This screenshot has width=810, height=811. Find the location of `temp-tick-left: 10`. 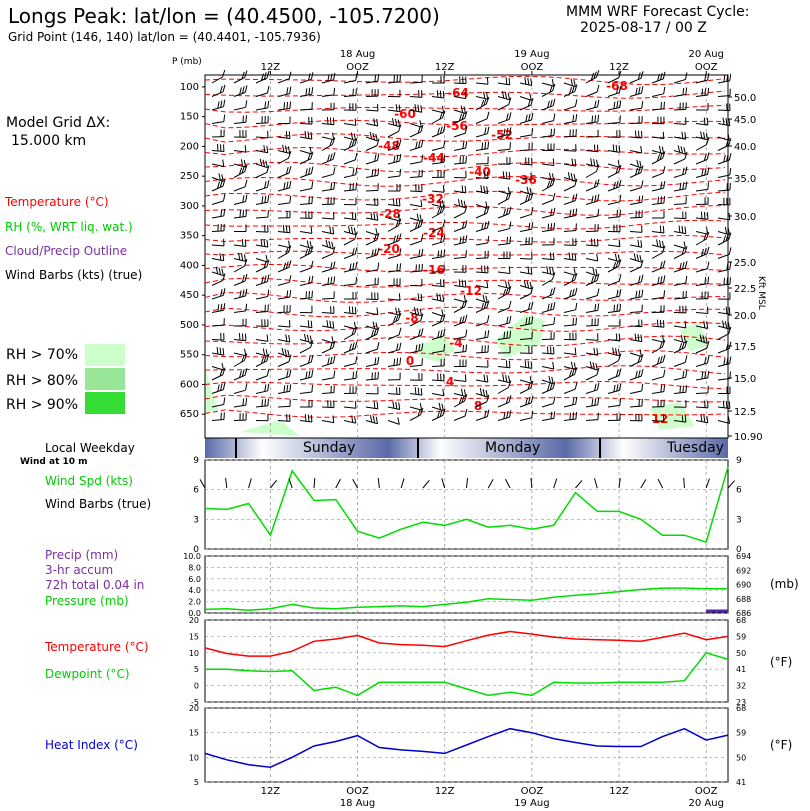

temp-tick-left: 10 is located at coordinates (194, 653).